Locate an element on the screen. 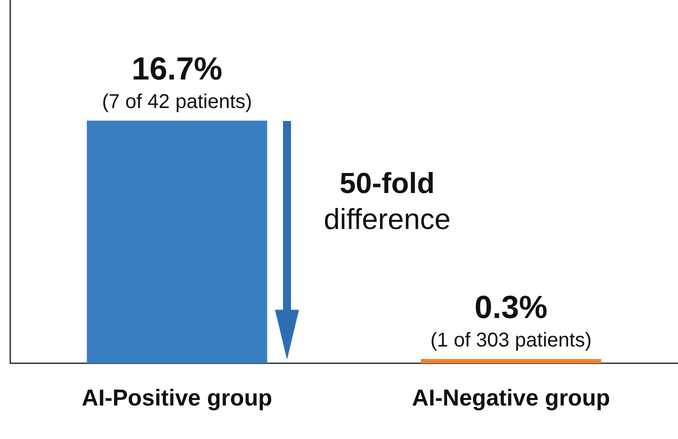  x-tick-label: AI-Positive group is located at coordinates (177, 397).